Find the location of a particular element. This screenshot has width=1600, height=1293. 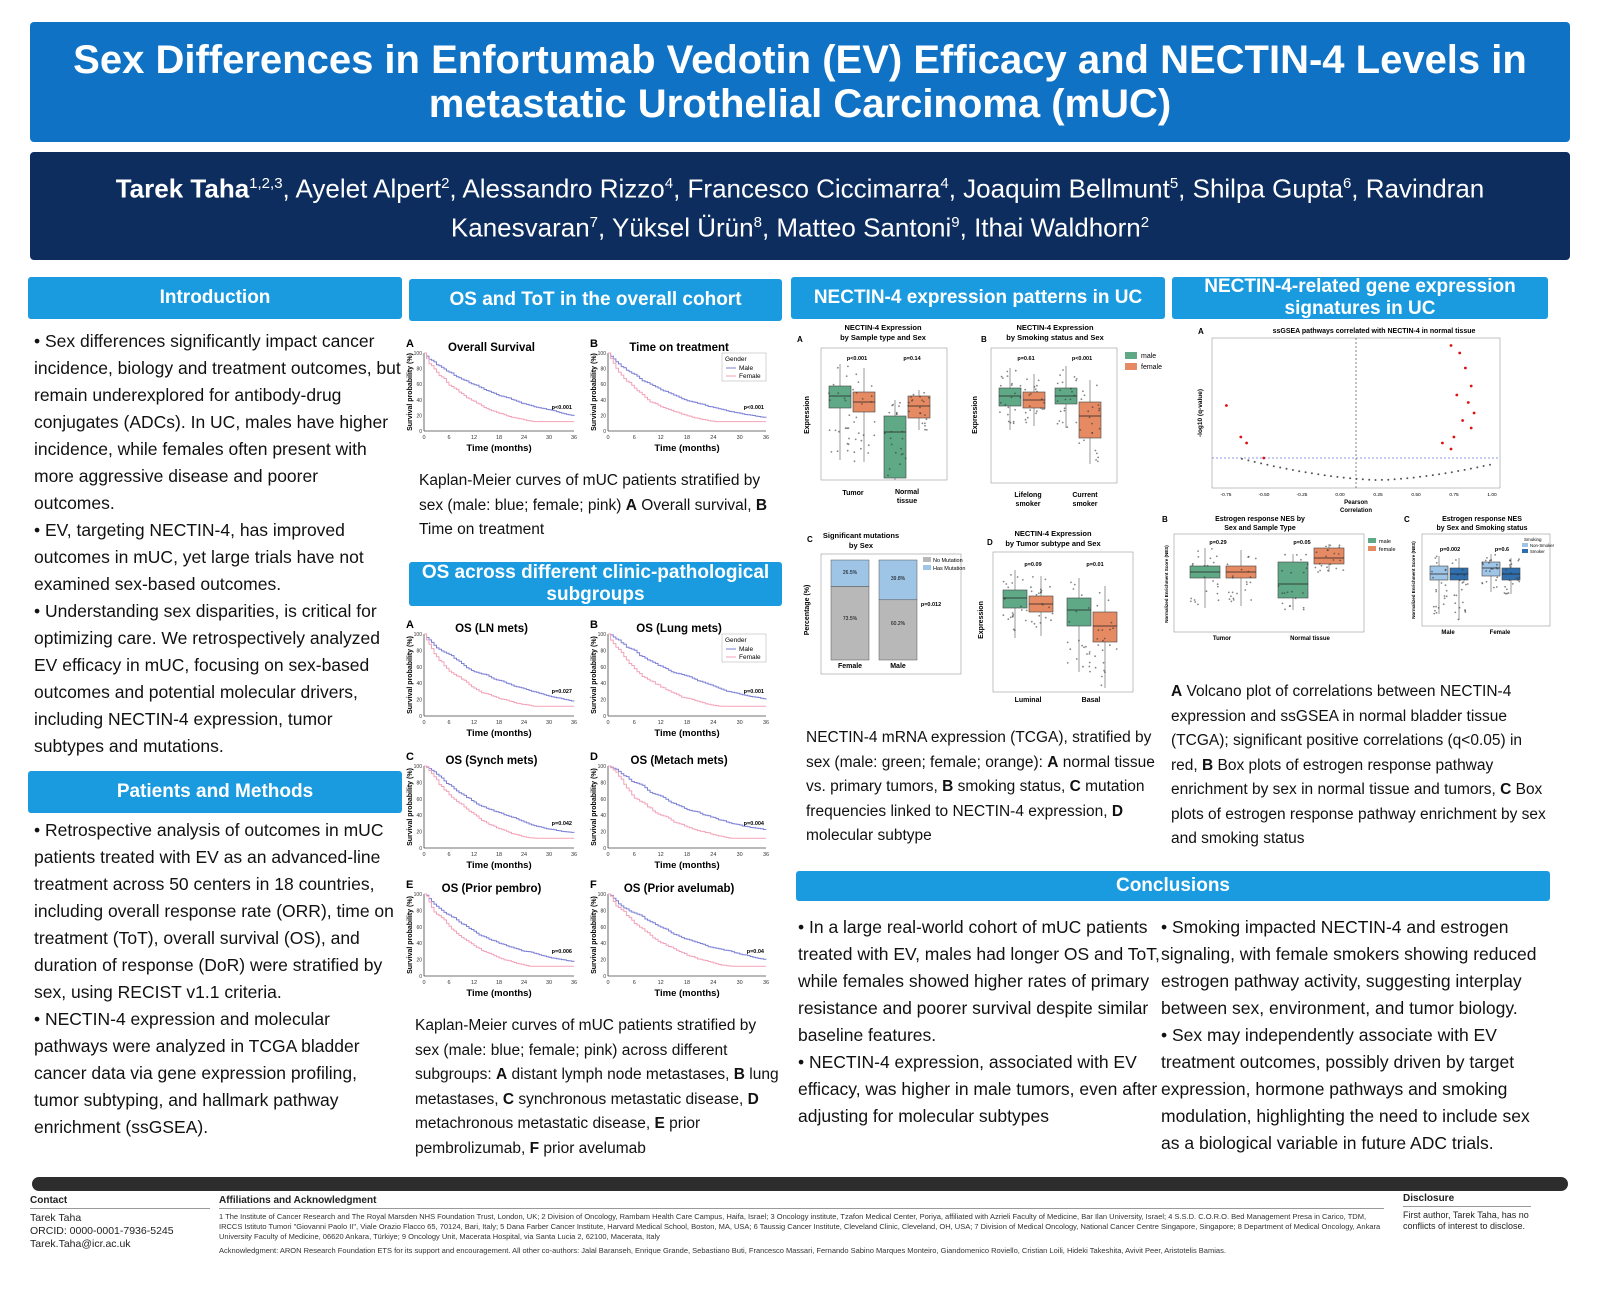

sig-a-xlabel-1: Pearson is located at coordinates (1356, 503).